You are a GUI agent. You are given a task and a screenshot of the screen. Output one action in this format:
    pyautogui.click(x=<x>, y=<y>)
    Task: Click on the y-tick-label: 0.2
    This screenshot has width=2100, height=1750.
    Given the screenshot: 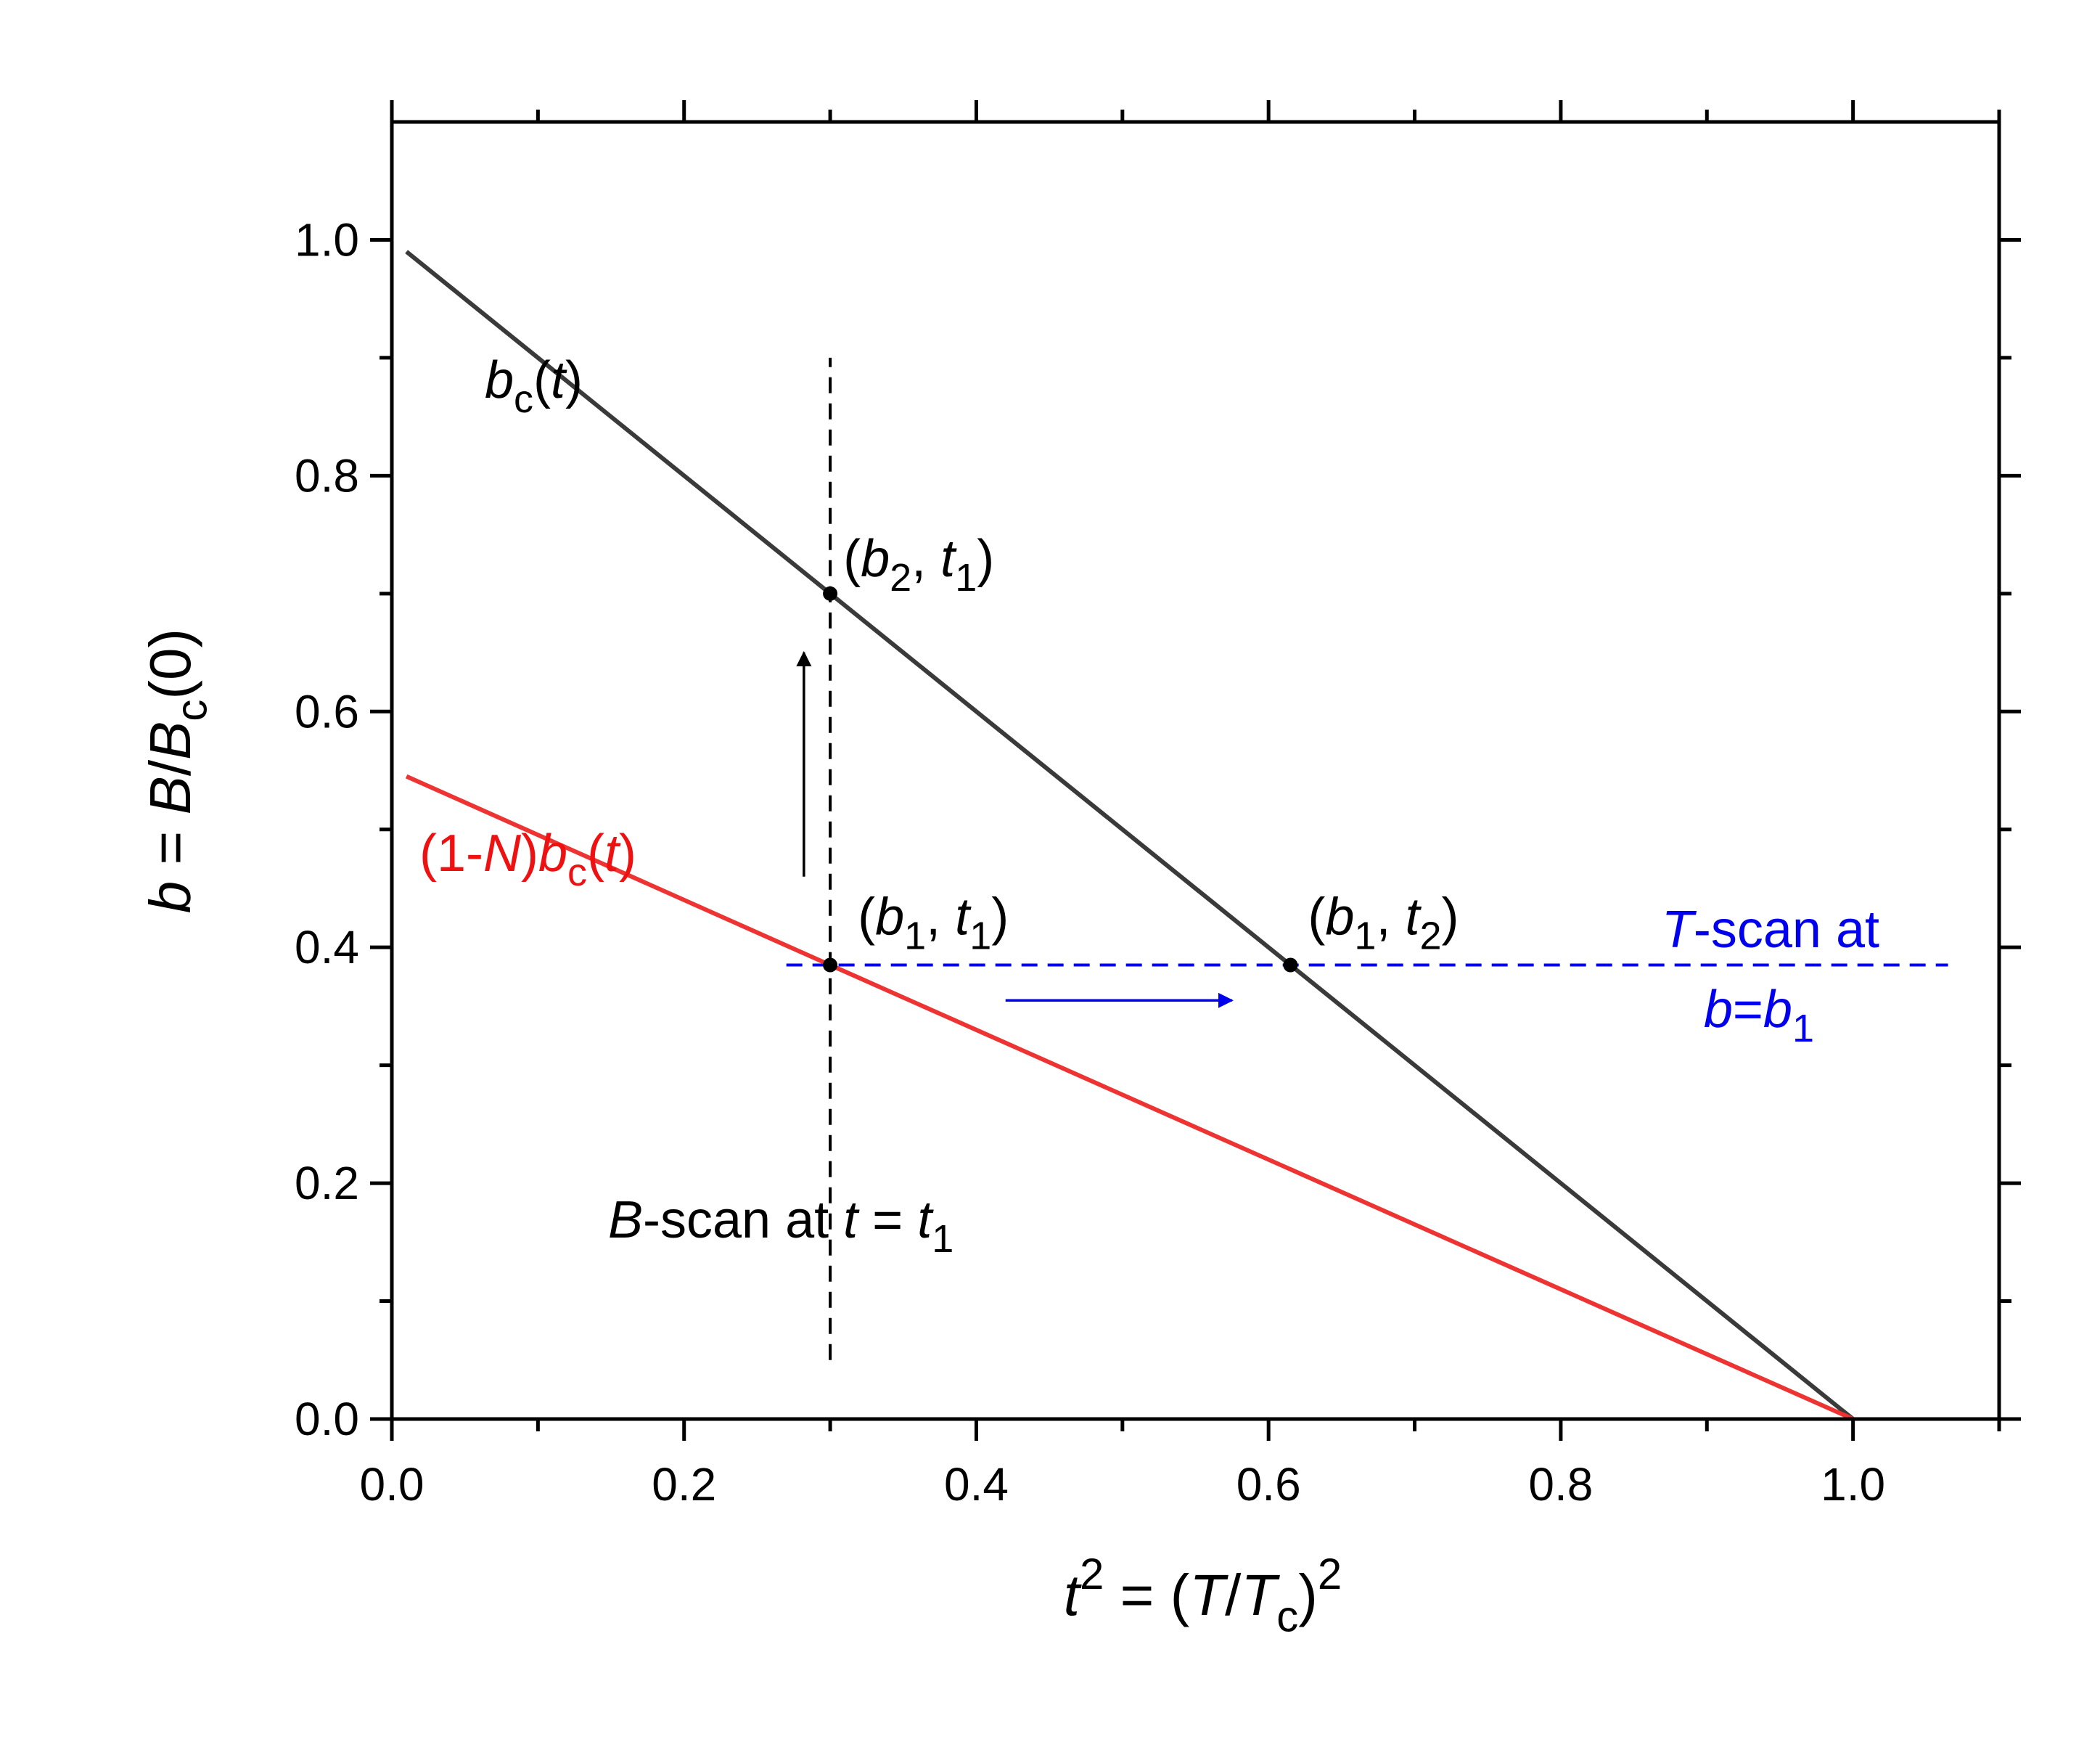 What is the action you would take?
    pyautogui.click(x=327, y=1183)
    